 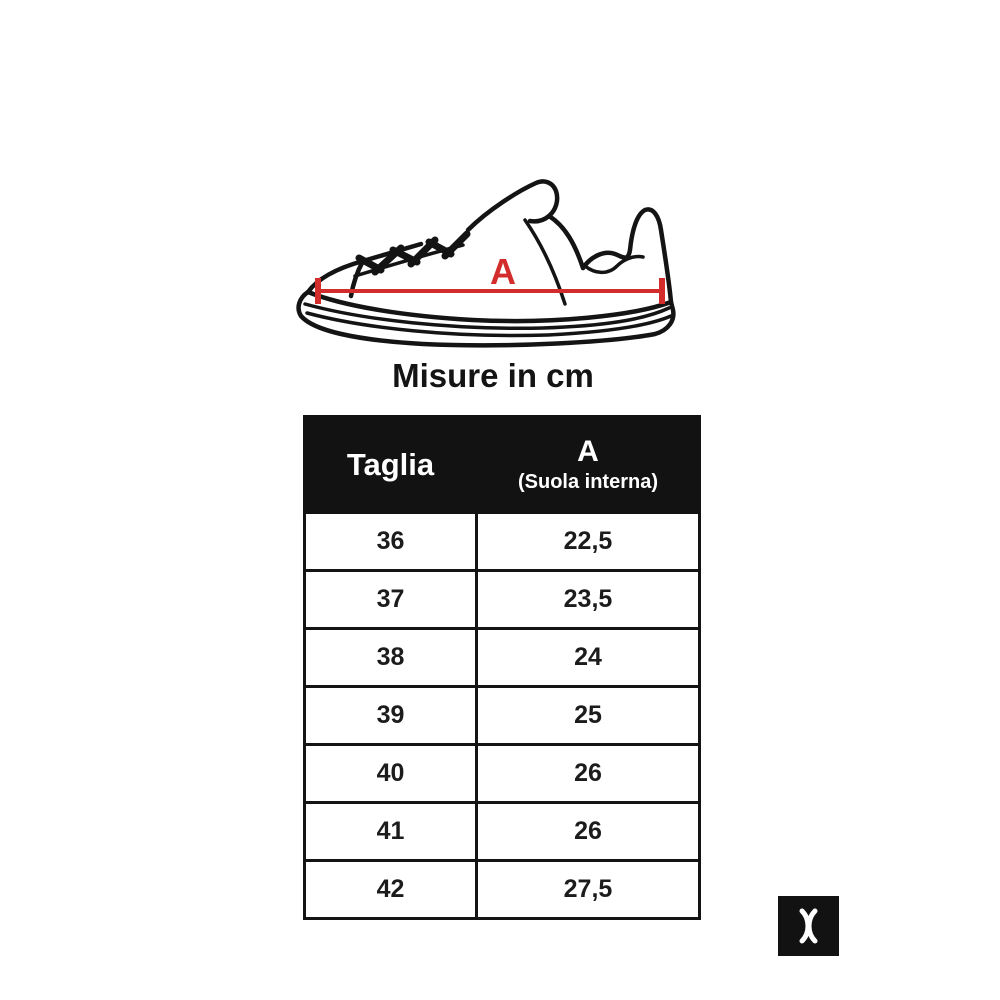 I want to click on size-cell: 36, so click(x=390, y=541).